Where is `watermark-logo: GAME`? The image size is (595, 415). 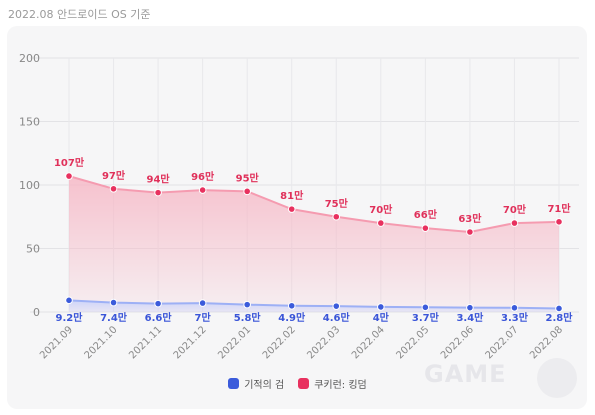
watermark-logo: GAME is located at coordinates (465, 374).